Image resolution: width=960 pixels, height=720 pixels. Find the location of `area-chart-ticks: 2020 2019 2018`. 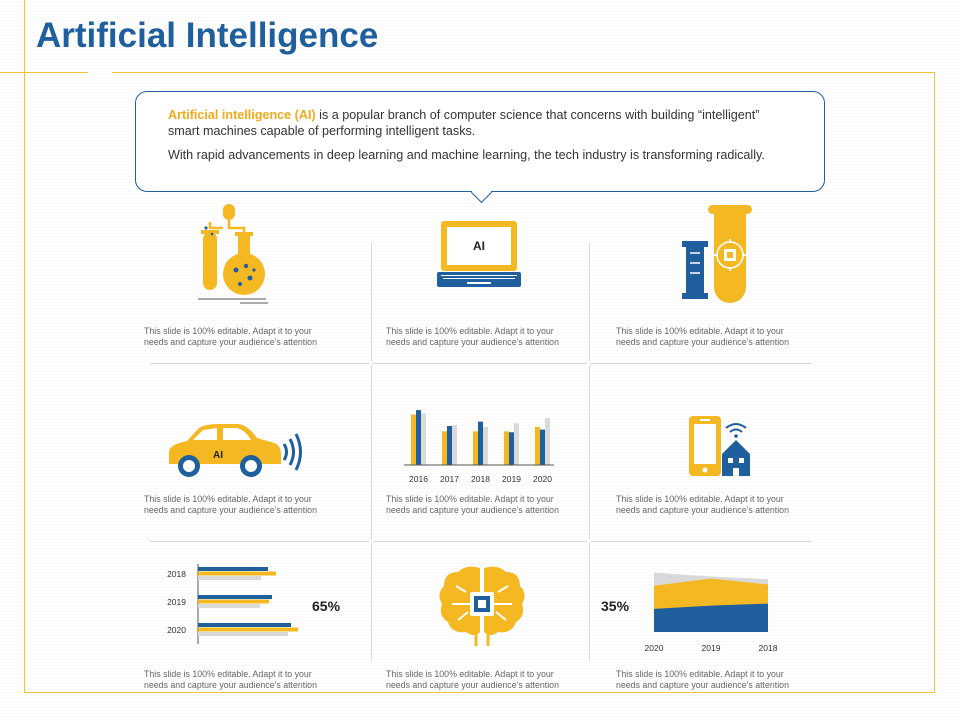

area-chart-ticks: 2020 2019 2018 is located at coordinates (711, 648).